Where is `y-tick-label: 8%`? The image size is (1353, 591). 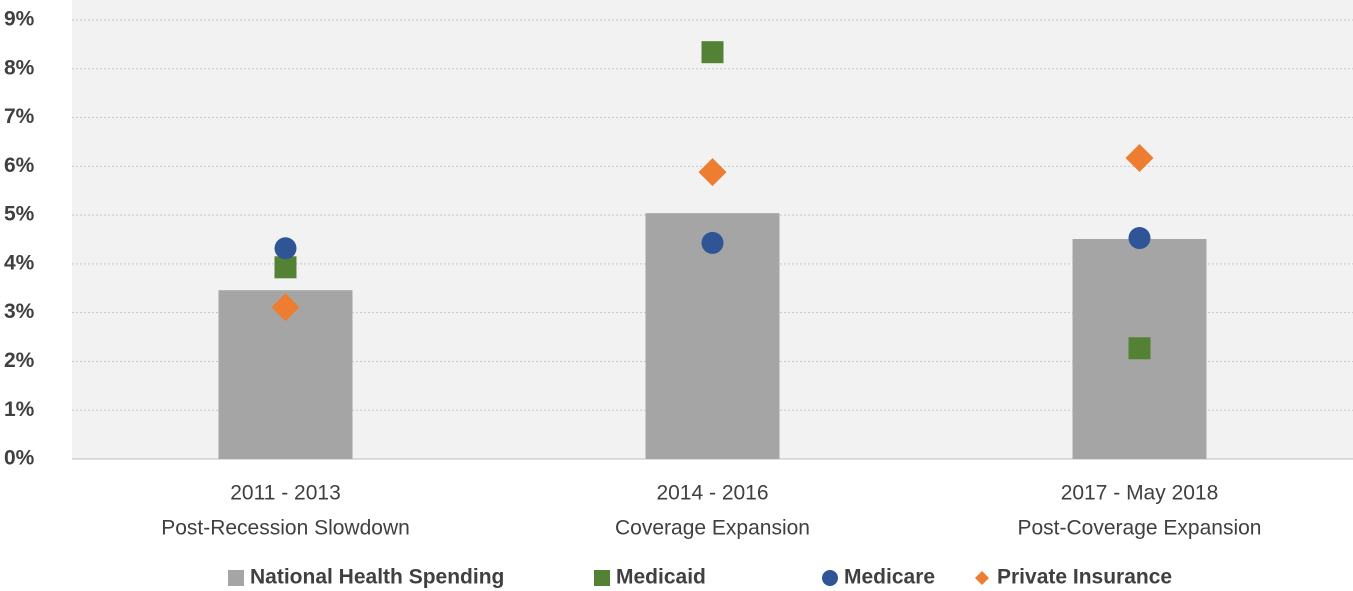
y-tick-label: 8% is located at coordinates (19, 67).